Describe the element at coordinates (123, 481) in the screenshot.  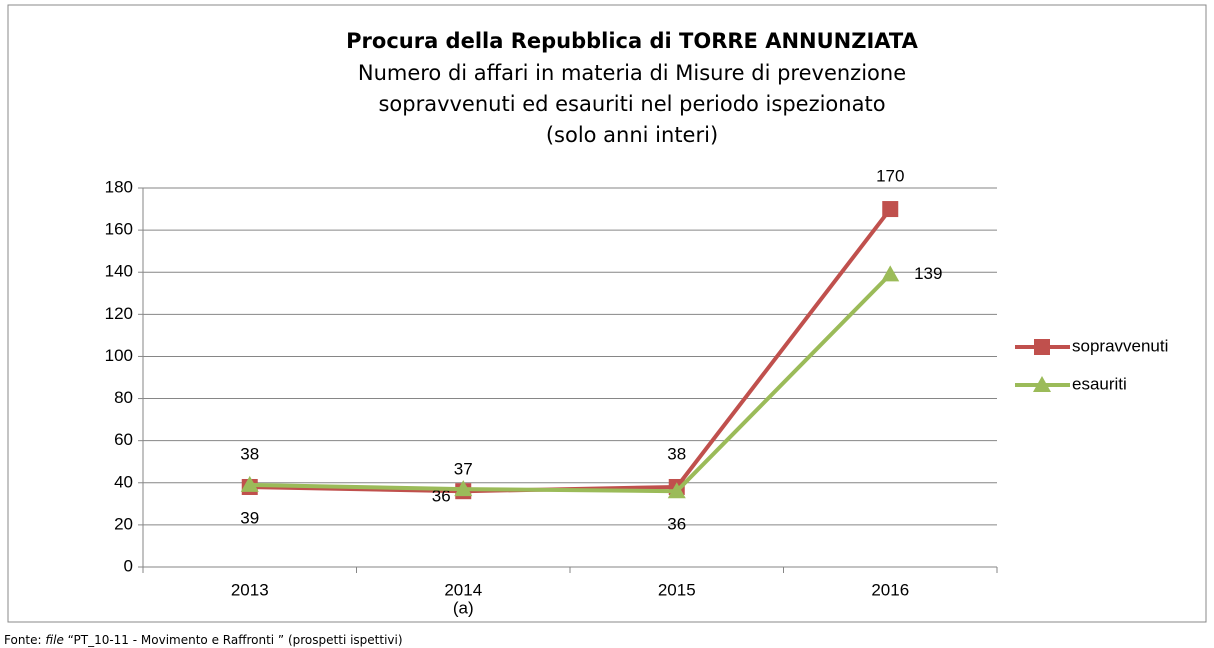
I see `y-tick-label: 40` at that location.